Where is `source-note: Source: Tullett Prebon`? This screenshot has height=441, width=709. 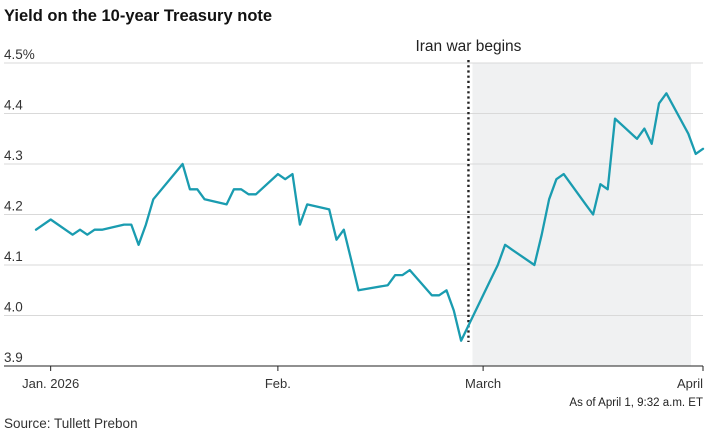 source-note: Source: Tullett Prebon is located at coordinates (71, 423).